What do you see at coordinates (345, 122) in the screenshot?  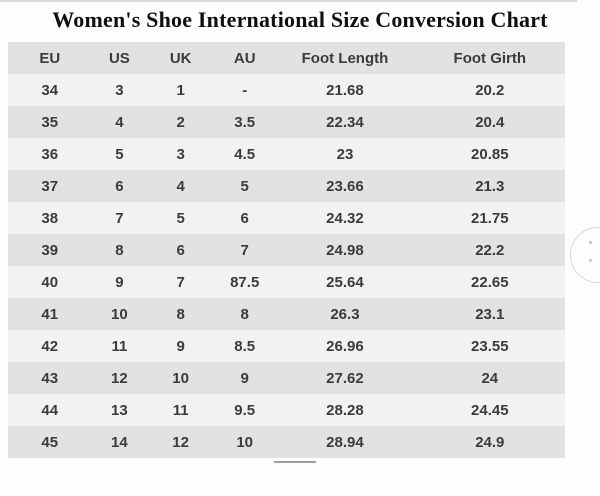 I see `table-cell: 22.34` at bounding box center [345, 122].